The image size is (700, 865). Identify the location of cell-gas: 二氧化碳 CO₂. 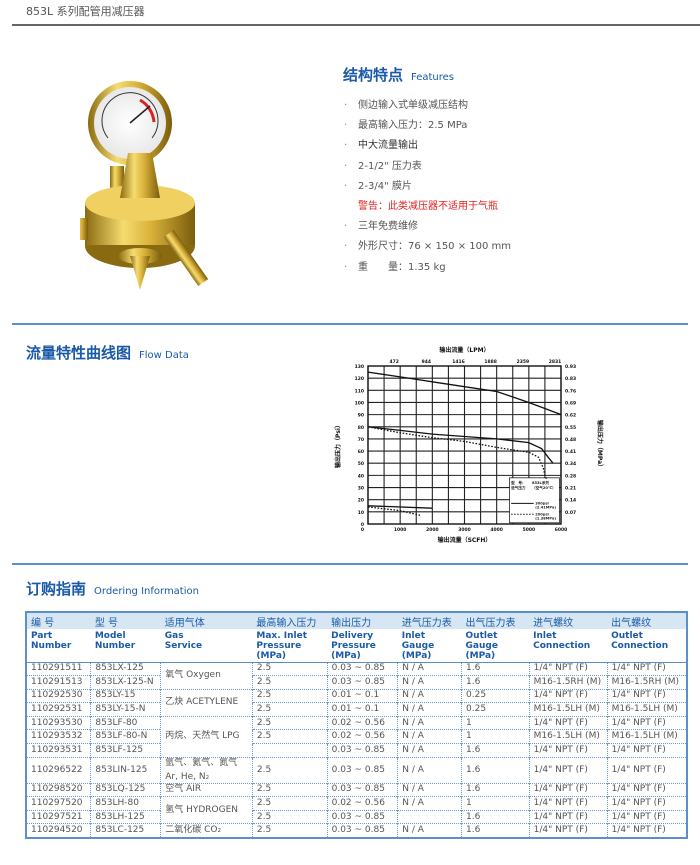
(206, 830).